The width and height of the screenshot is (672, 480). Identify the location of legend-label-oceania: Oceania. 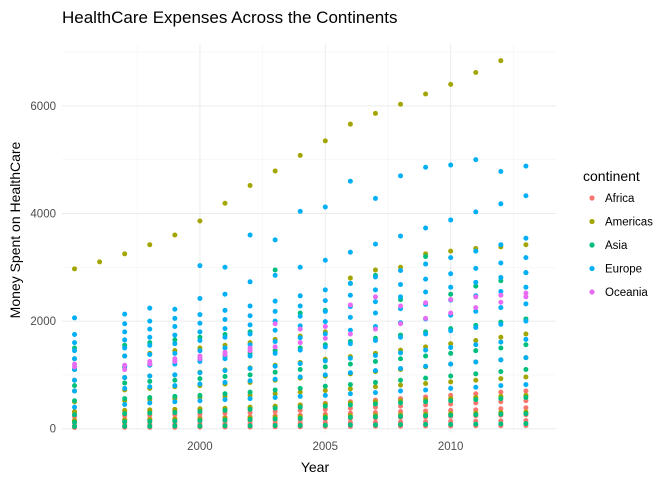
(626, 293).